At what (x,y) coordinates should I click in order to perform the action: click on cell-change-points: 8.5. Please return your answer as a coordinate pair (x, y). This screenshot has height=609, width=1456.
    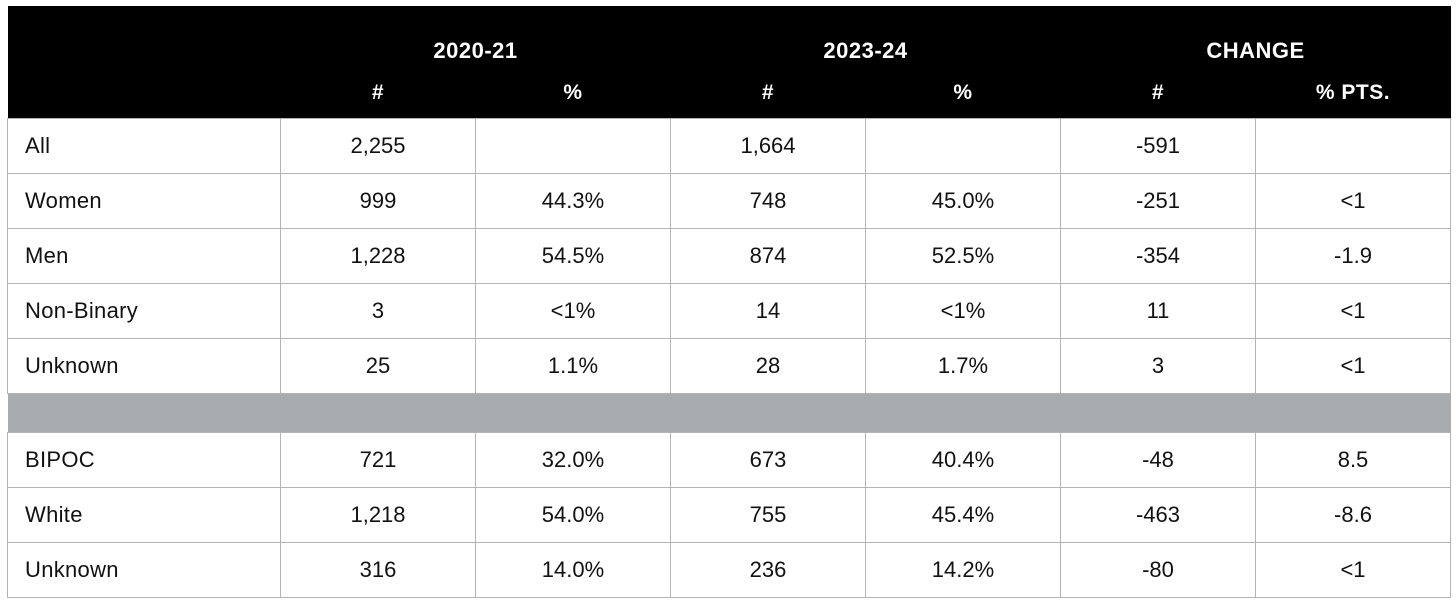
    Looking at the image, I should click on (1353, 460).